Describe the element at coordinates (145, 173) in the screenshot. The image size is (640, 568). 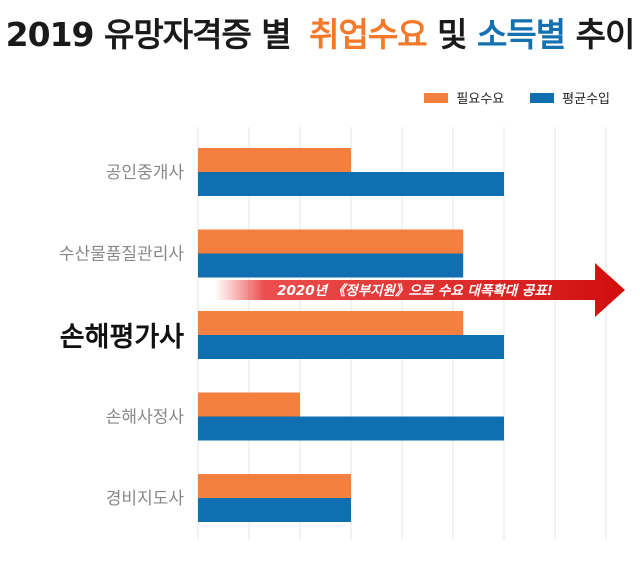
I see `category-label: 공인중개사` at that location.